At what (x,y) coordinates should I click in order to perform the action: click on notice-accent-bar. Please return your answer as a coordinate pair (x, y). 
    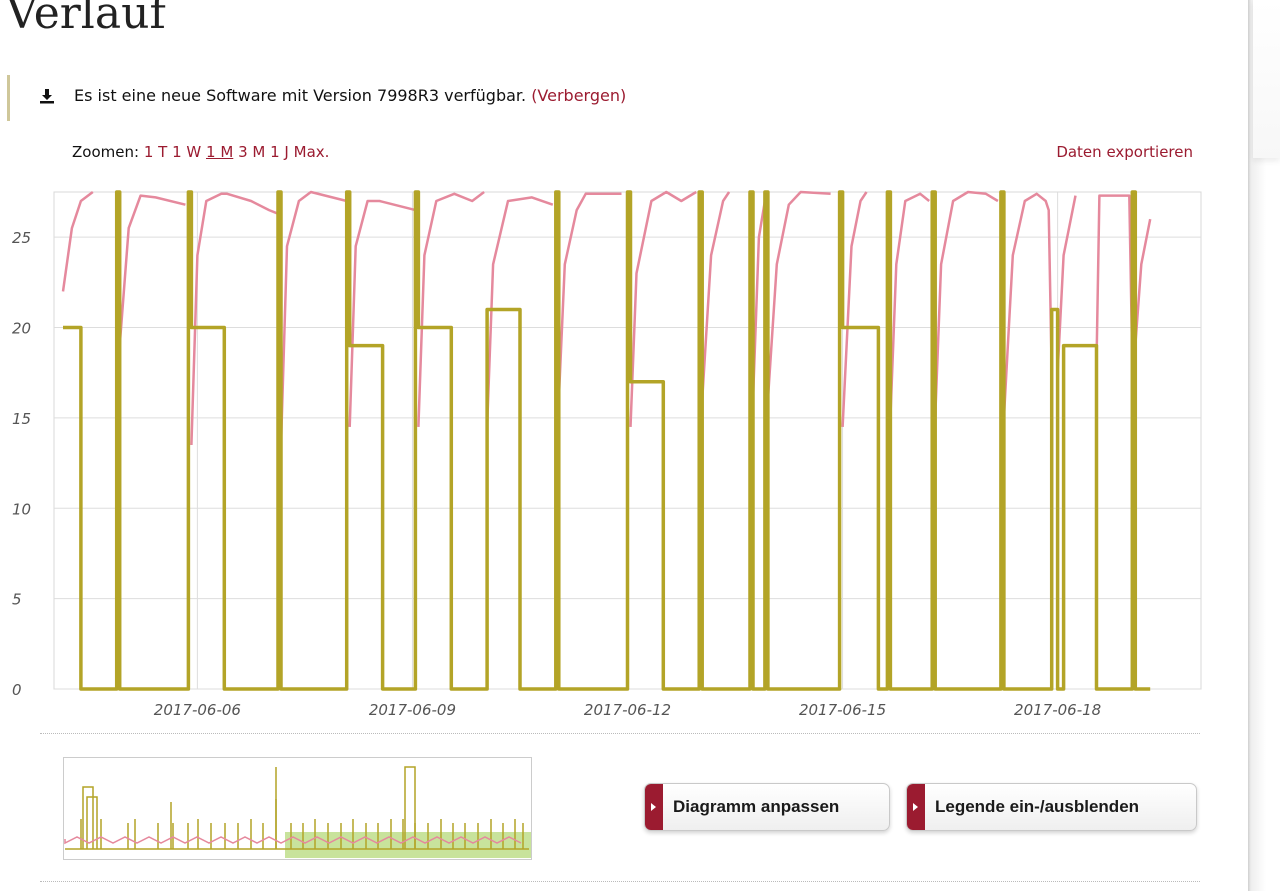
    Looking at the image, I should click on (8, 98).